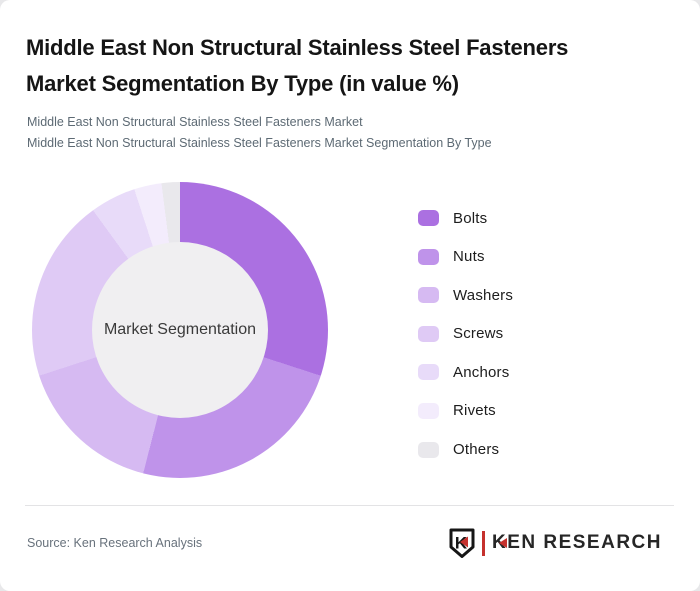 The height and width of the screenshot is (591, 700). I want to click on footer-divider, so click(349, 505).